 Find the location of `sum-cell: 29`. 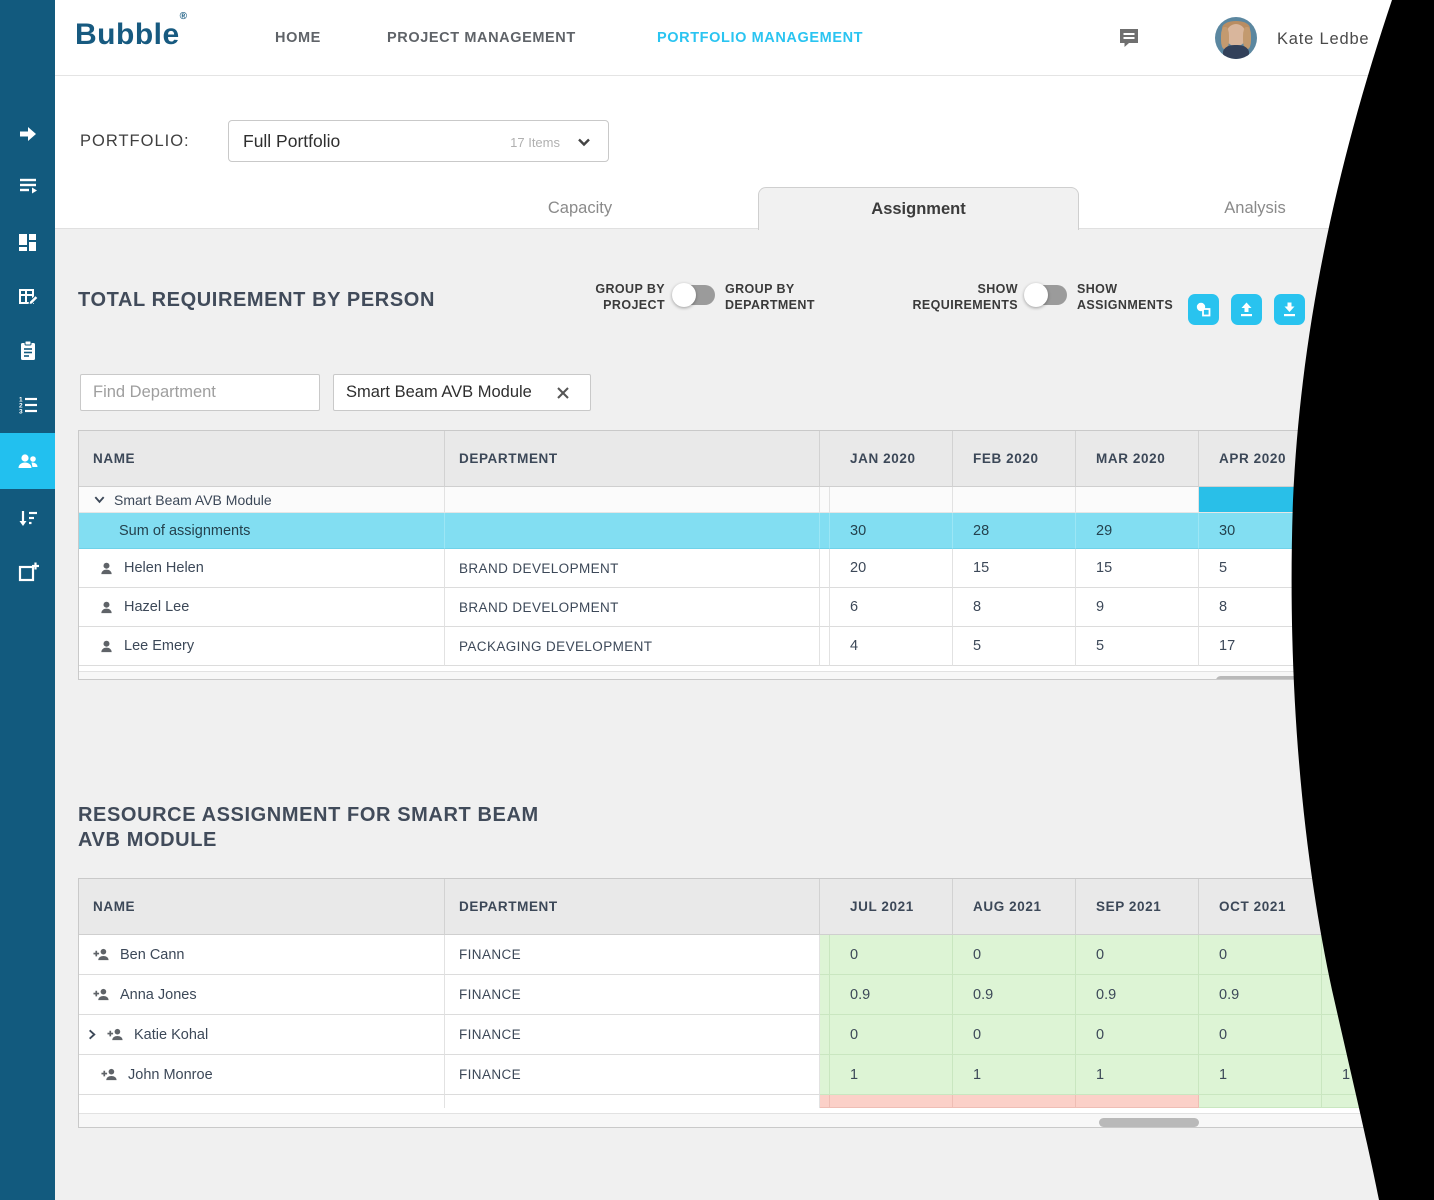

sum-cell: 29 is located at coordinates (1137, 531).